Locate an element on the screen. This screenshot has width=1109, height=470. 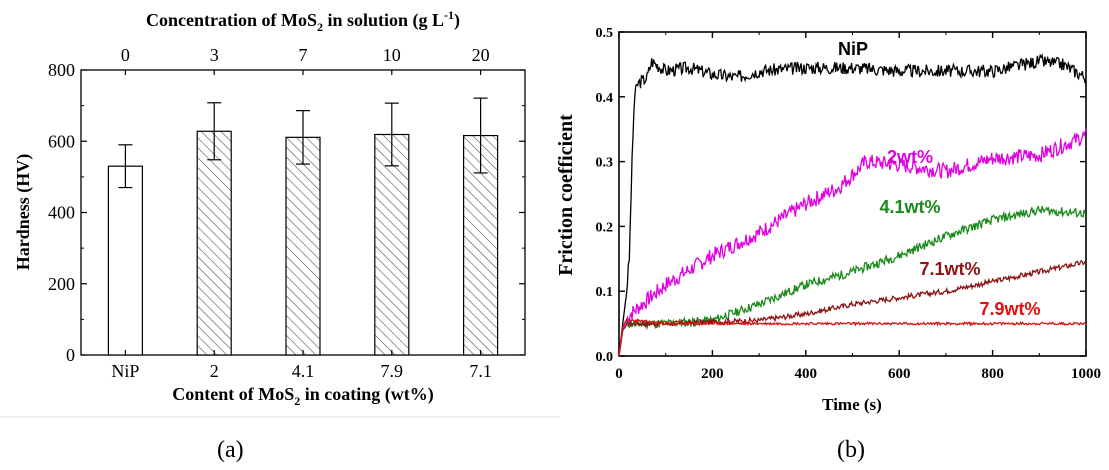
y-tick-label-b: 0.5 is located at coordinates (605, 33).